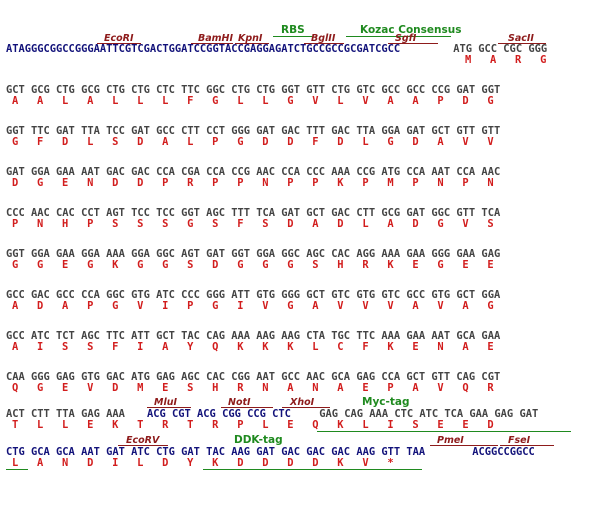 The image size is (600, 529). Describe the element at coordinates (166, 402) in the screenshot. I see `mlui-site-label: MluI` at that location.